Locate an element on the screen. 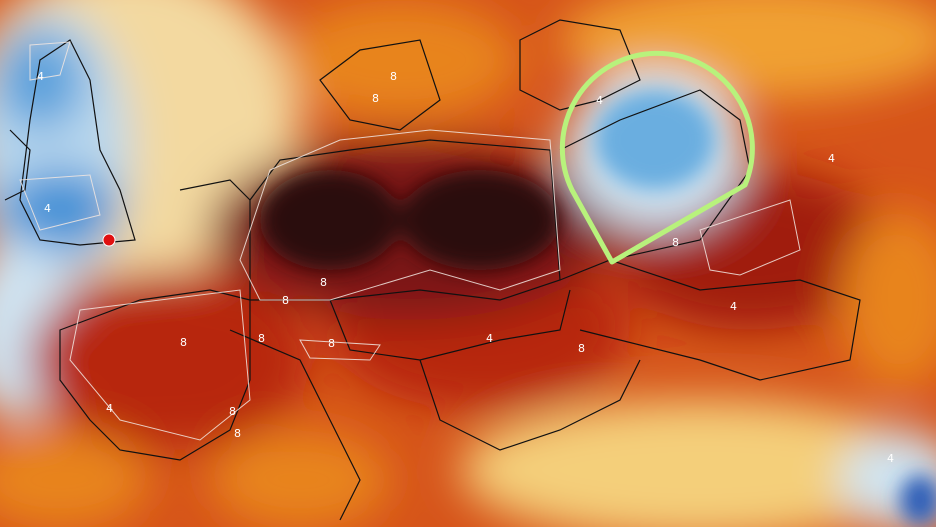 This screenshot has height=527, width=936. map-pin-outline-icon is located at coordinates (657, 157).